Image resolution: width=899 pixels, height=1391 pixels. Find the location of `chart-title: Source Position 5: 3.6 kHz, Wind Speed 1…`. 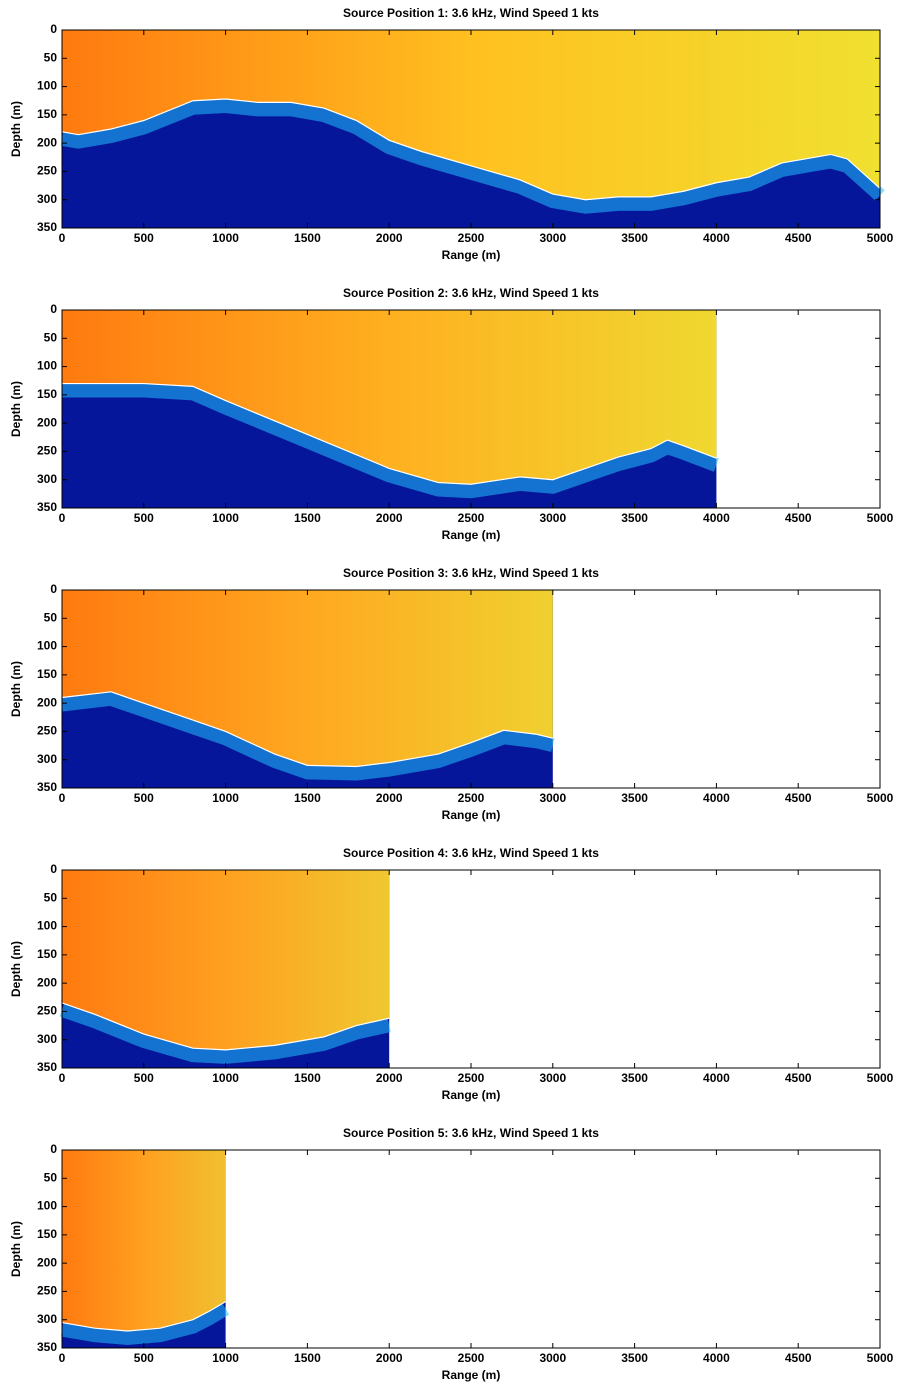

chart-title: Source Position 5: 3.6 kHz, Wind Speed 1… is located at coordinates (471, 1133).